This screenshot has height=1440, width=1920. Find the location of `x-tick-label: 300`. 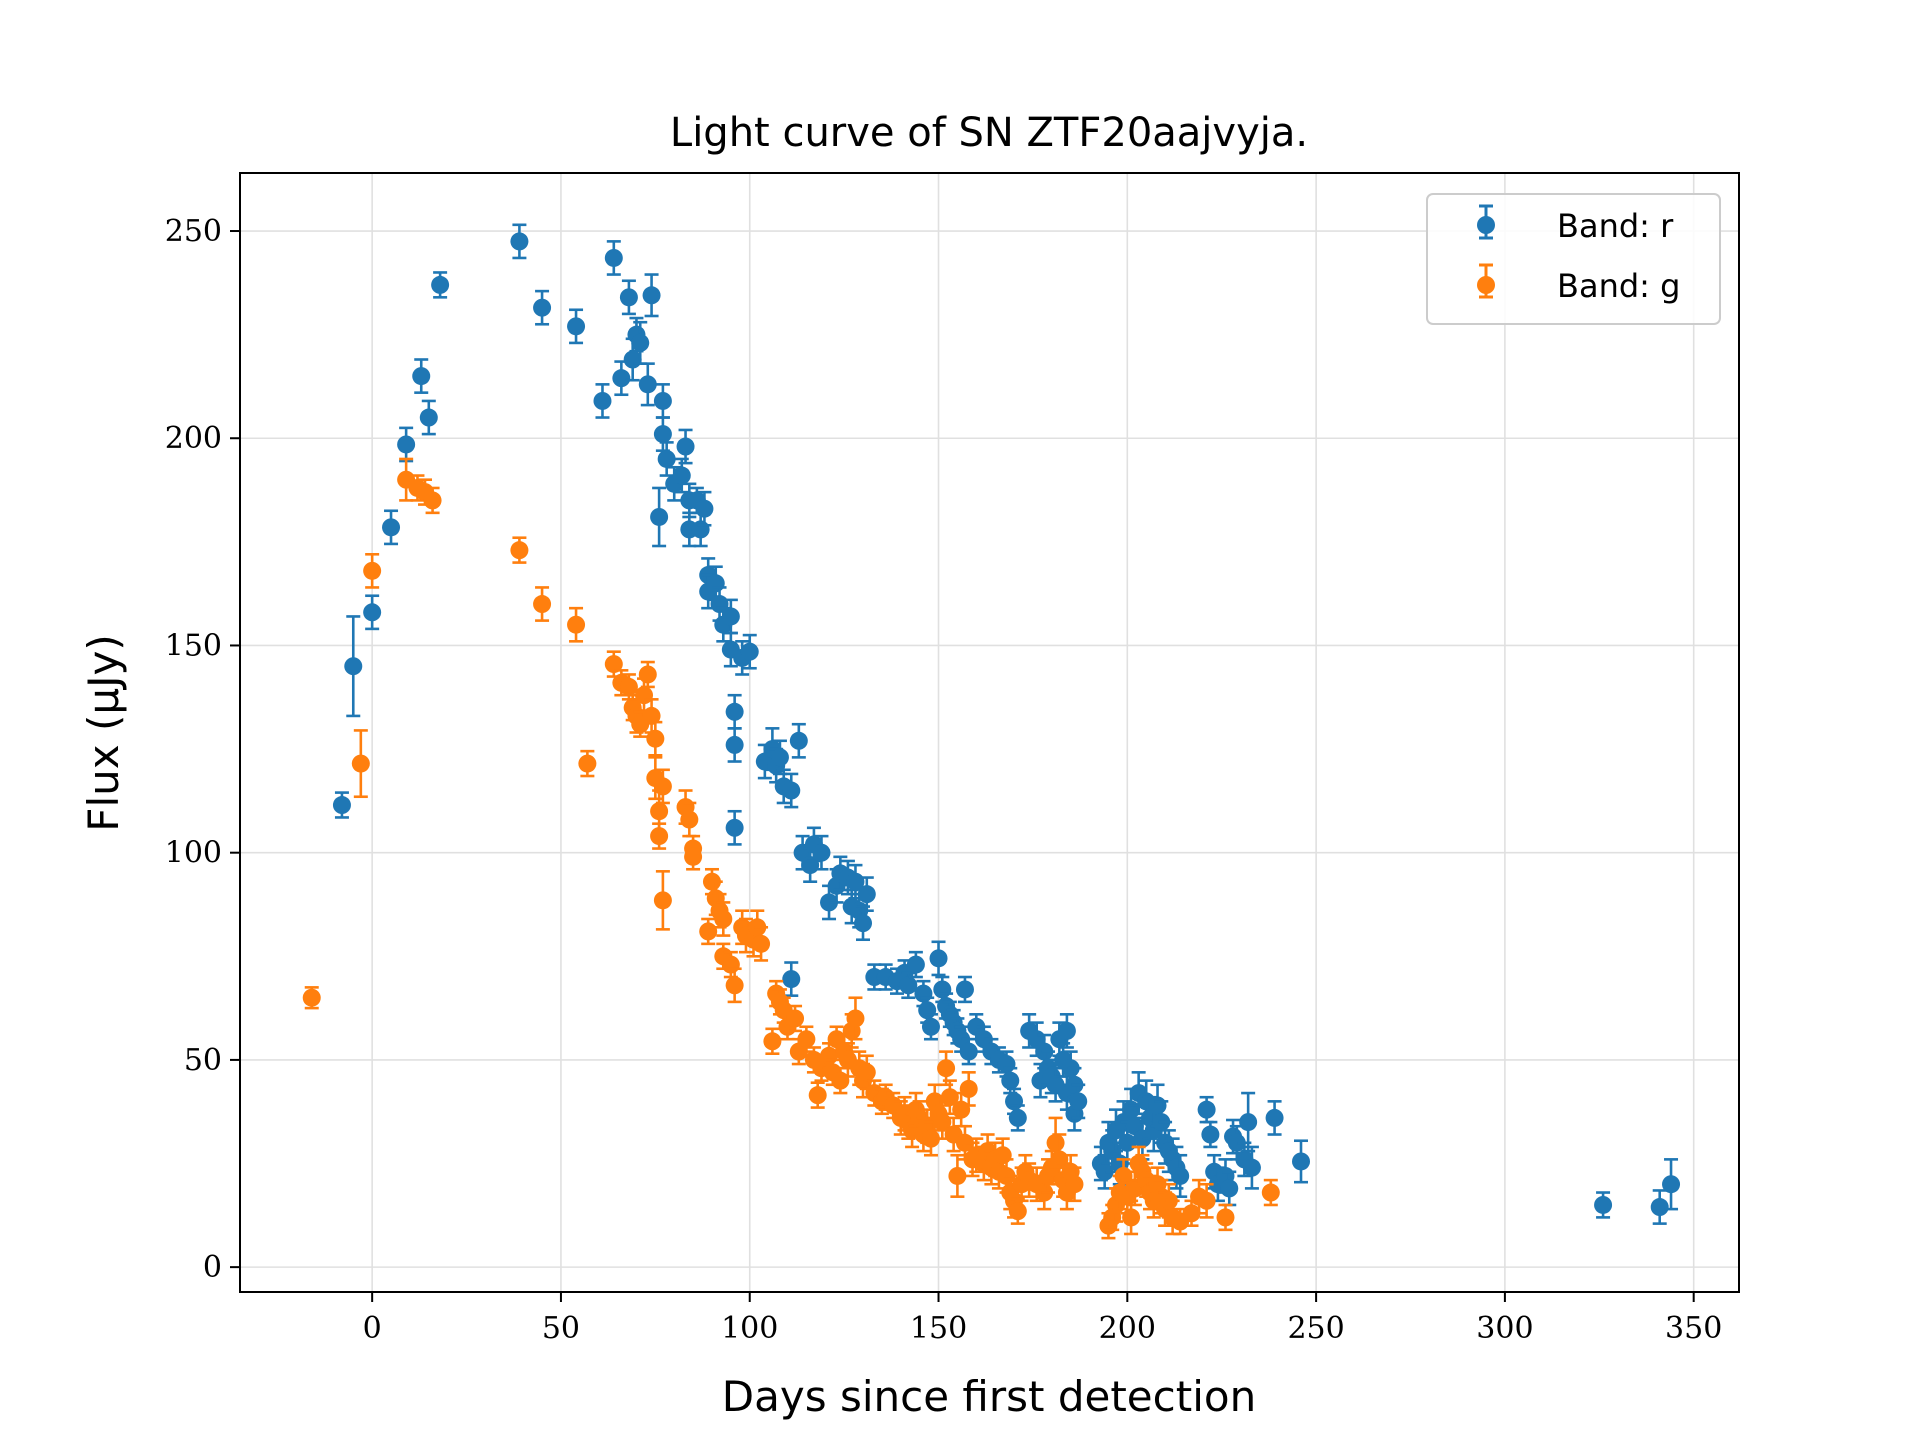

x-tick-label: 300 is located at coordinates (1504, 1328).